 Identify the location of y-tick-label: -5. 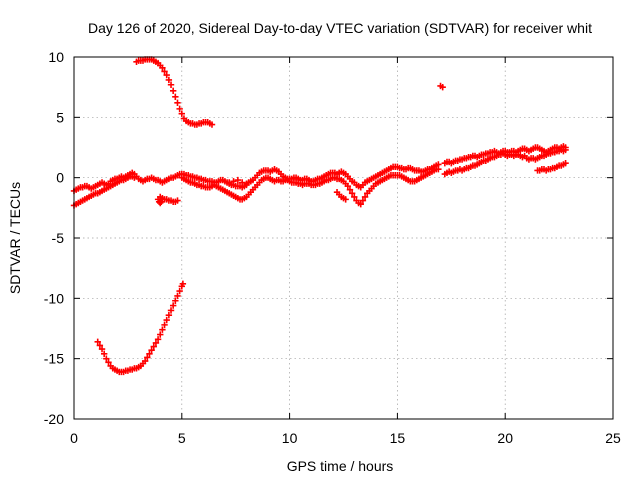
(58, 238).